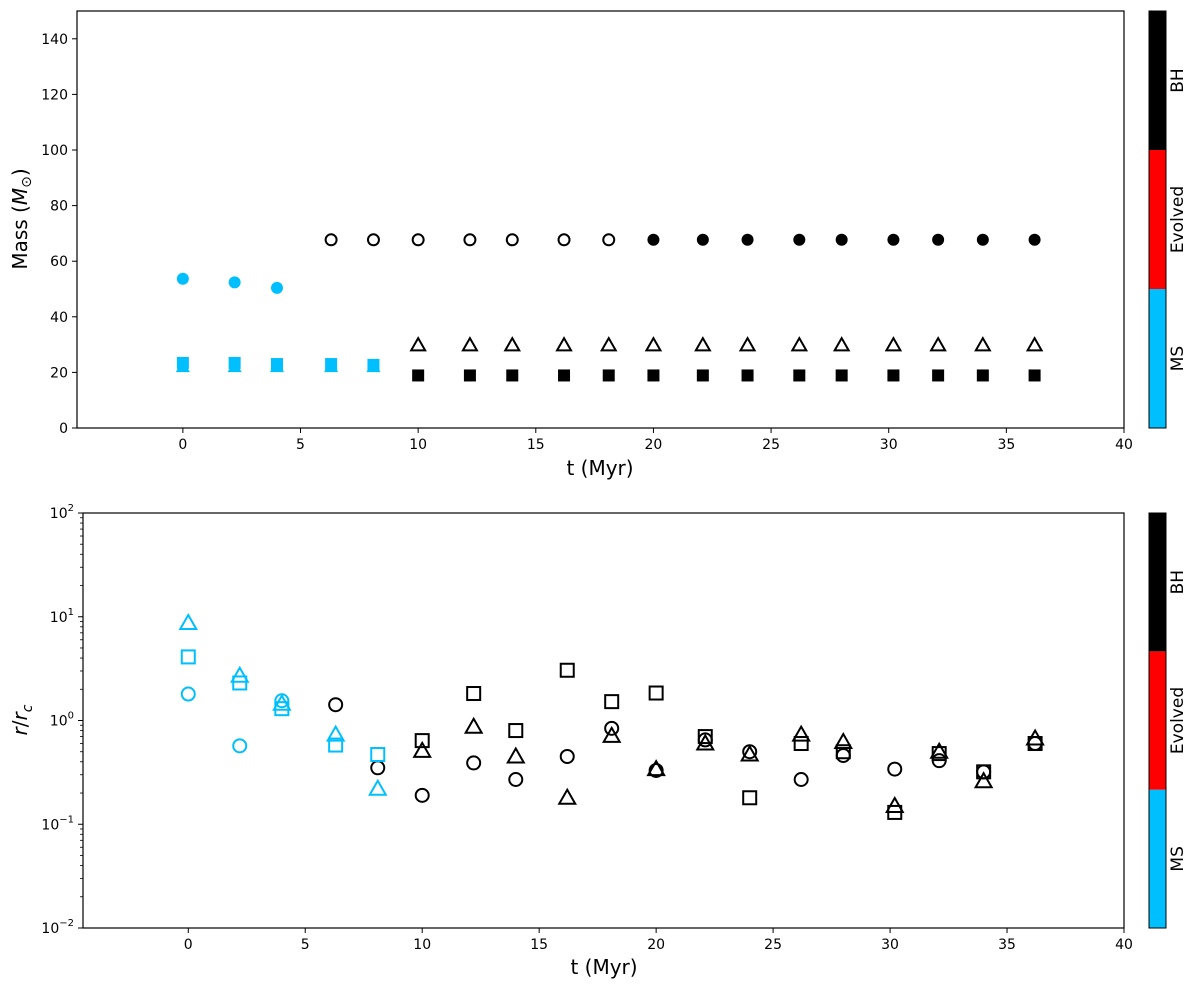 This screenshot has width=1200, height=990. Describe the element at coordinates (422, 945) in the screenshot. I see `radius-x-tick-label: 10` at that location.